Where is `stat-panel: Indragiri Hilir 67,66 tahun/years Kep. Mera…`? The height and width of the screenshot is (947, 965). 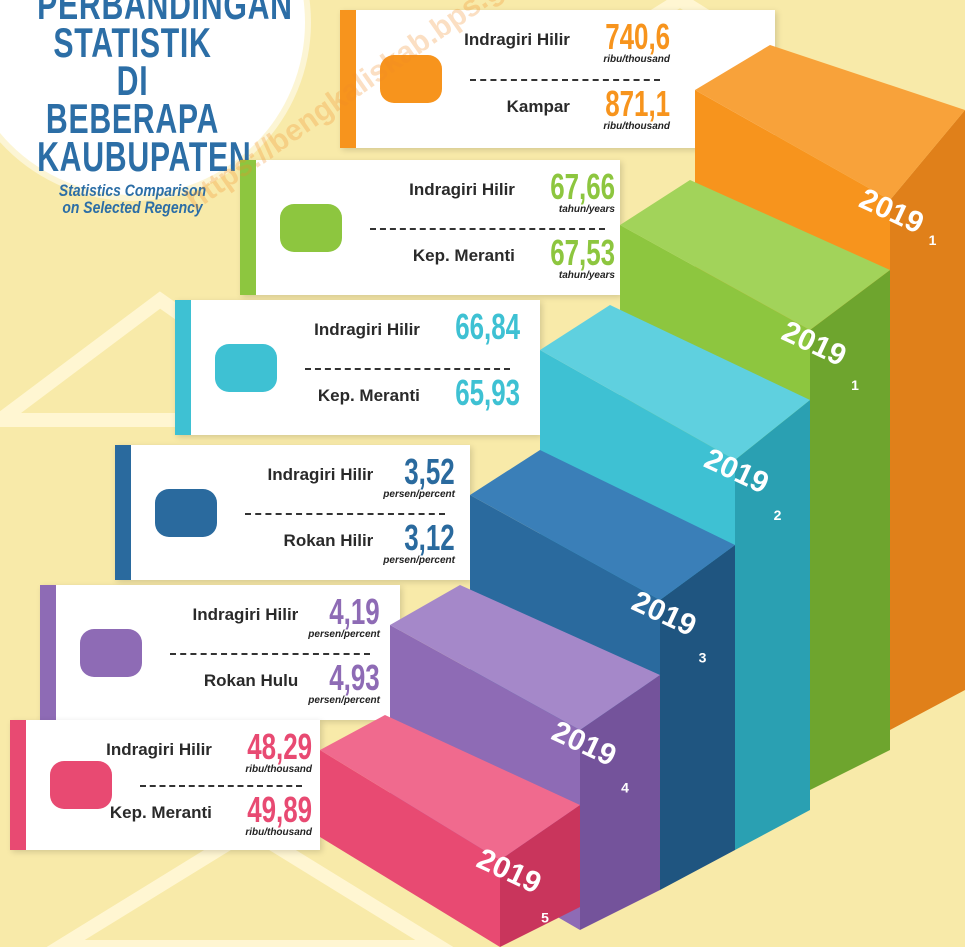
stat-panel: Indragiri Hilir 67,66 tahun/years Kep. Mera… is located at coordinates (430, 227).